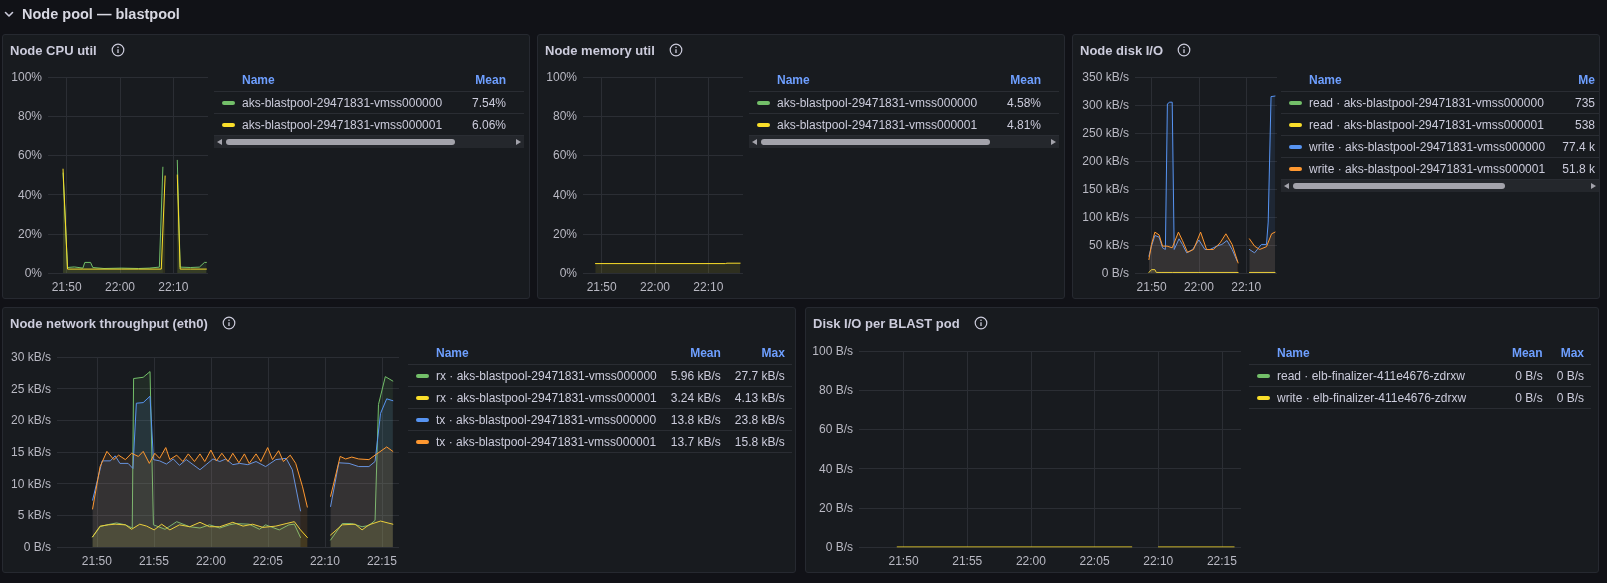 Image resolution: width=1607 pixels, height=583 pixels. What do you see at coordinates (1105, 133) in the screenshot?
I see `y-tick-label: 250 kB/s` at bounding box center [1105, 133].